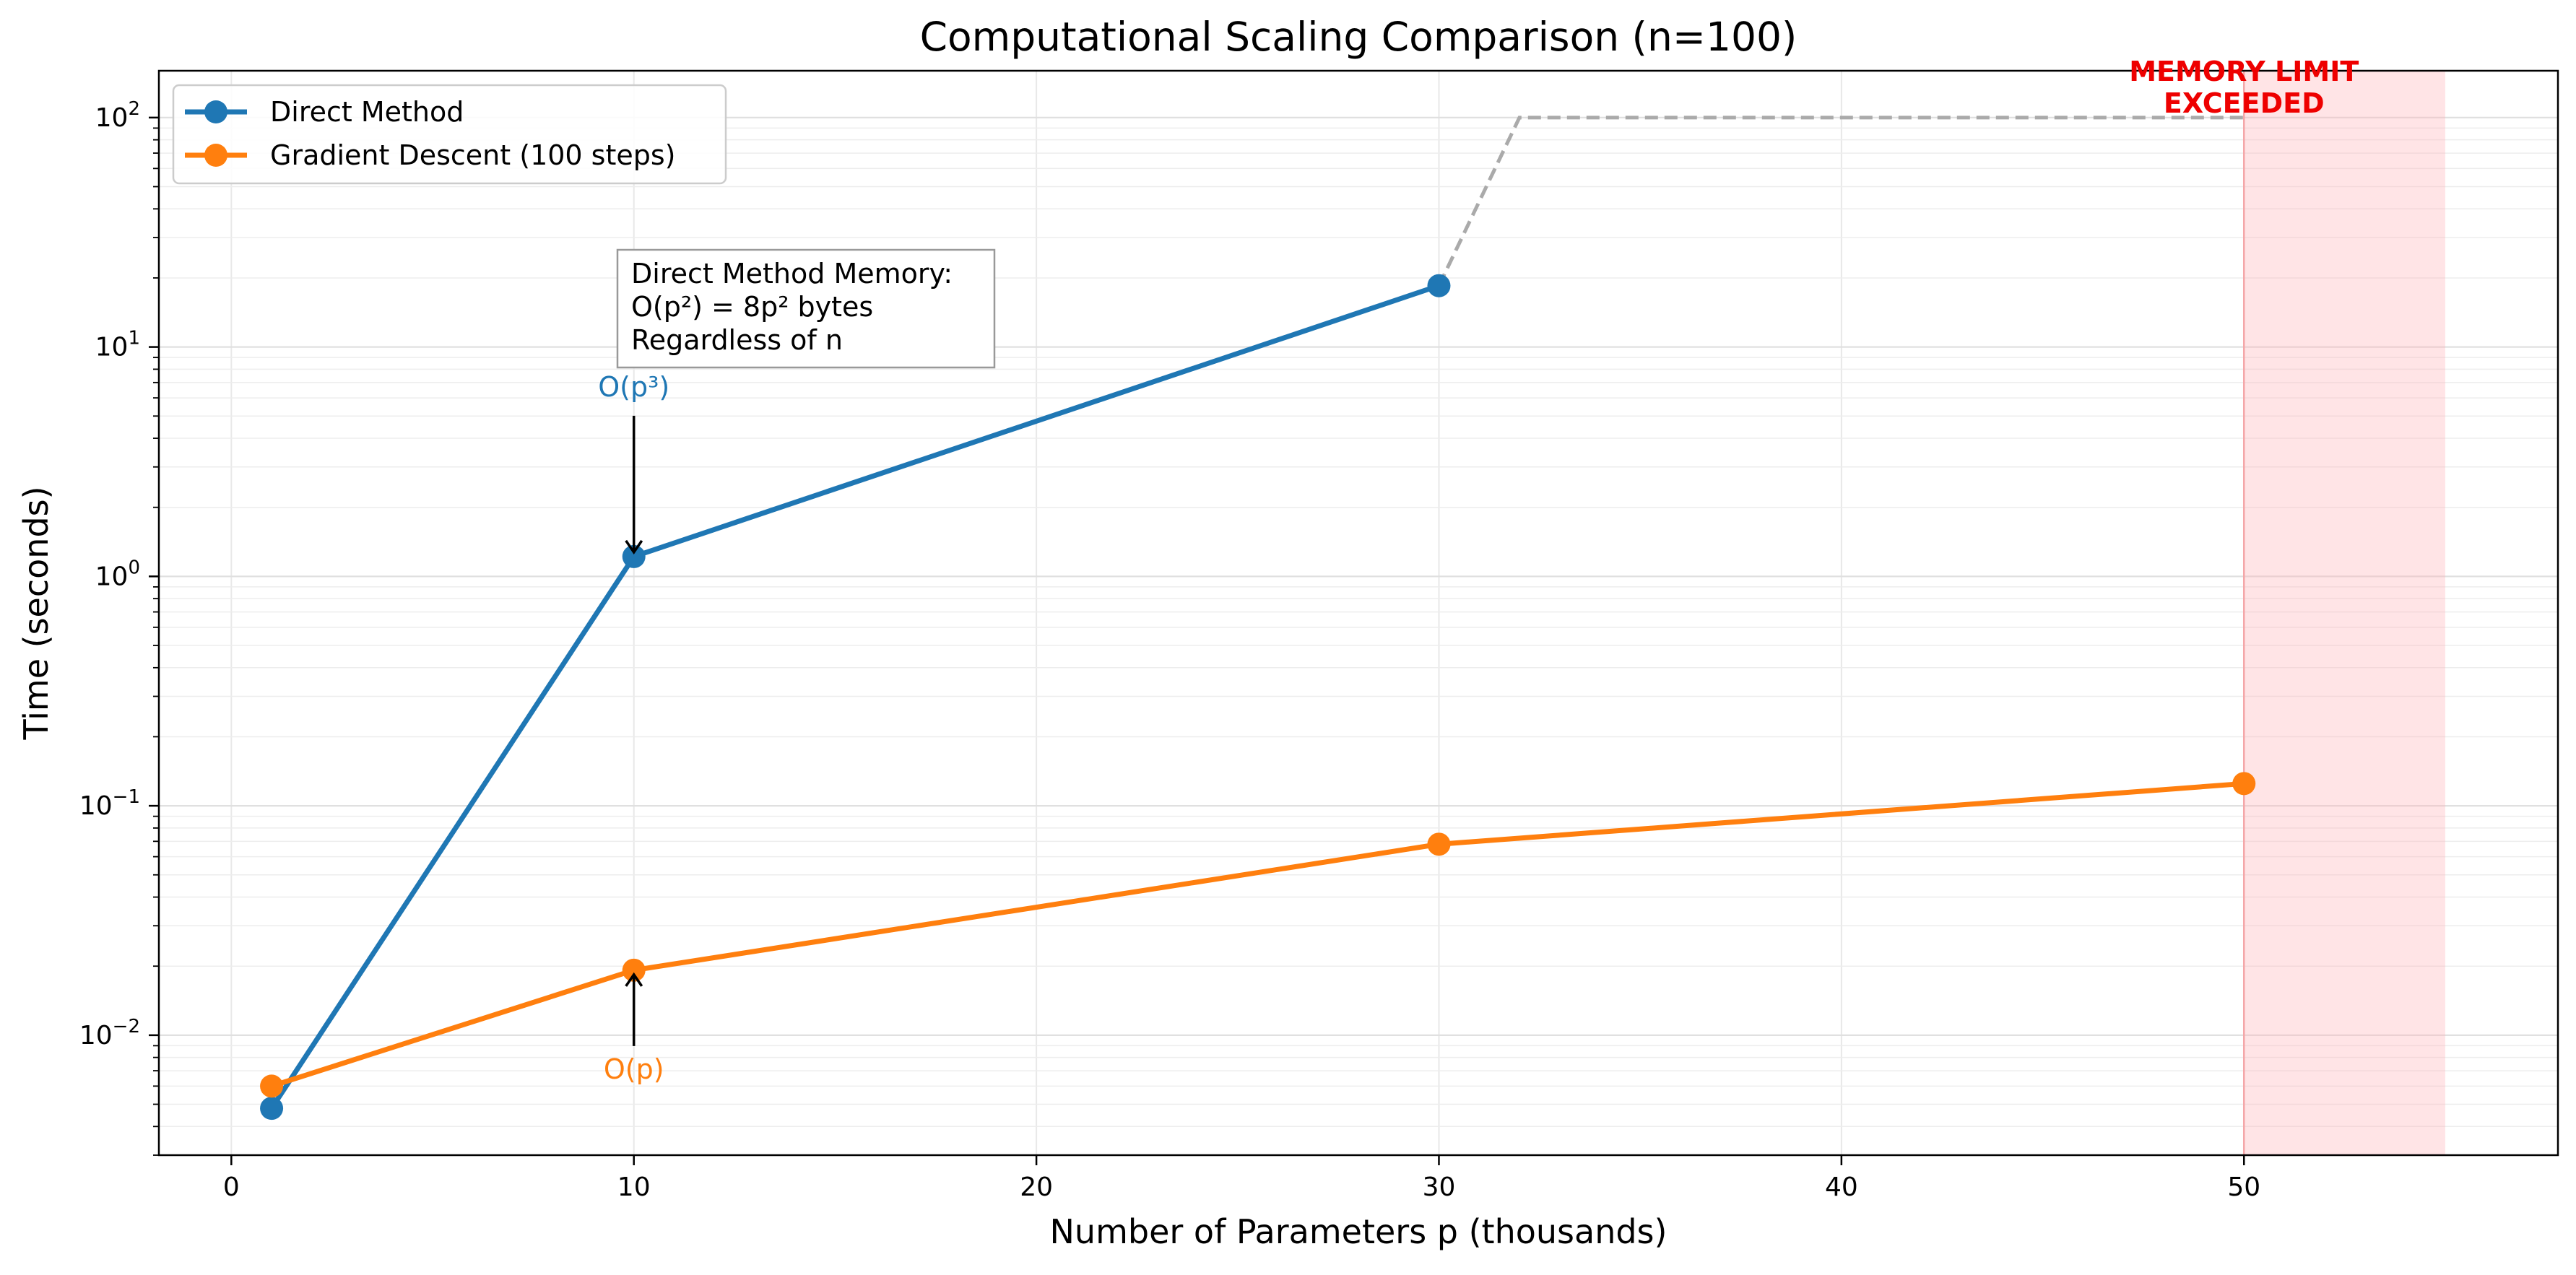 The image size is (2576, 1275). I want to click on direct-memory-box, so click(806, 308).